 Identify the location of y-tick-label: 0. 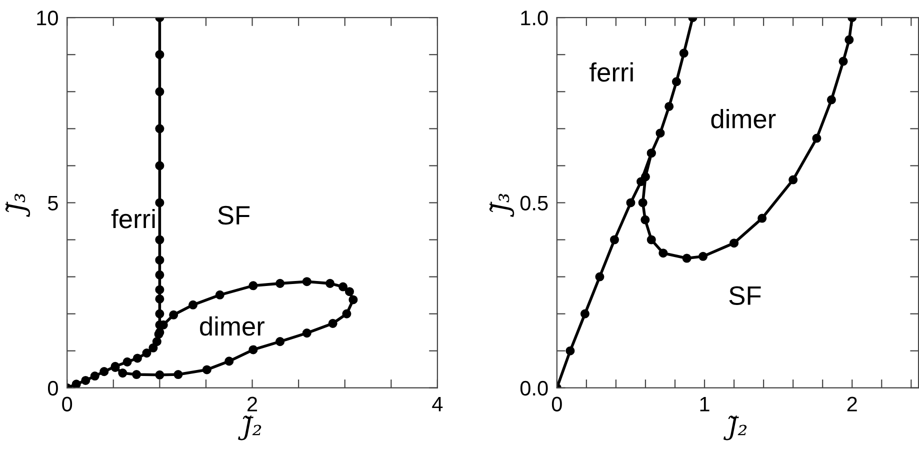
(53, 388).